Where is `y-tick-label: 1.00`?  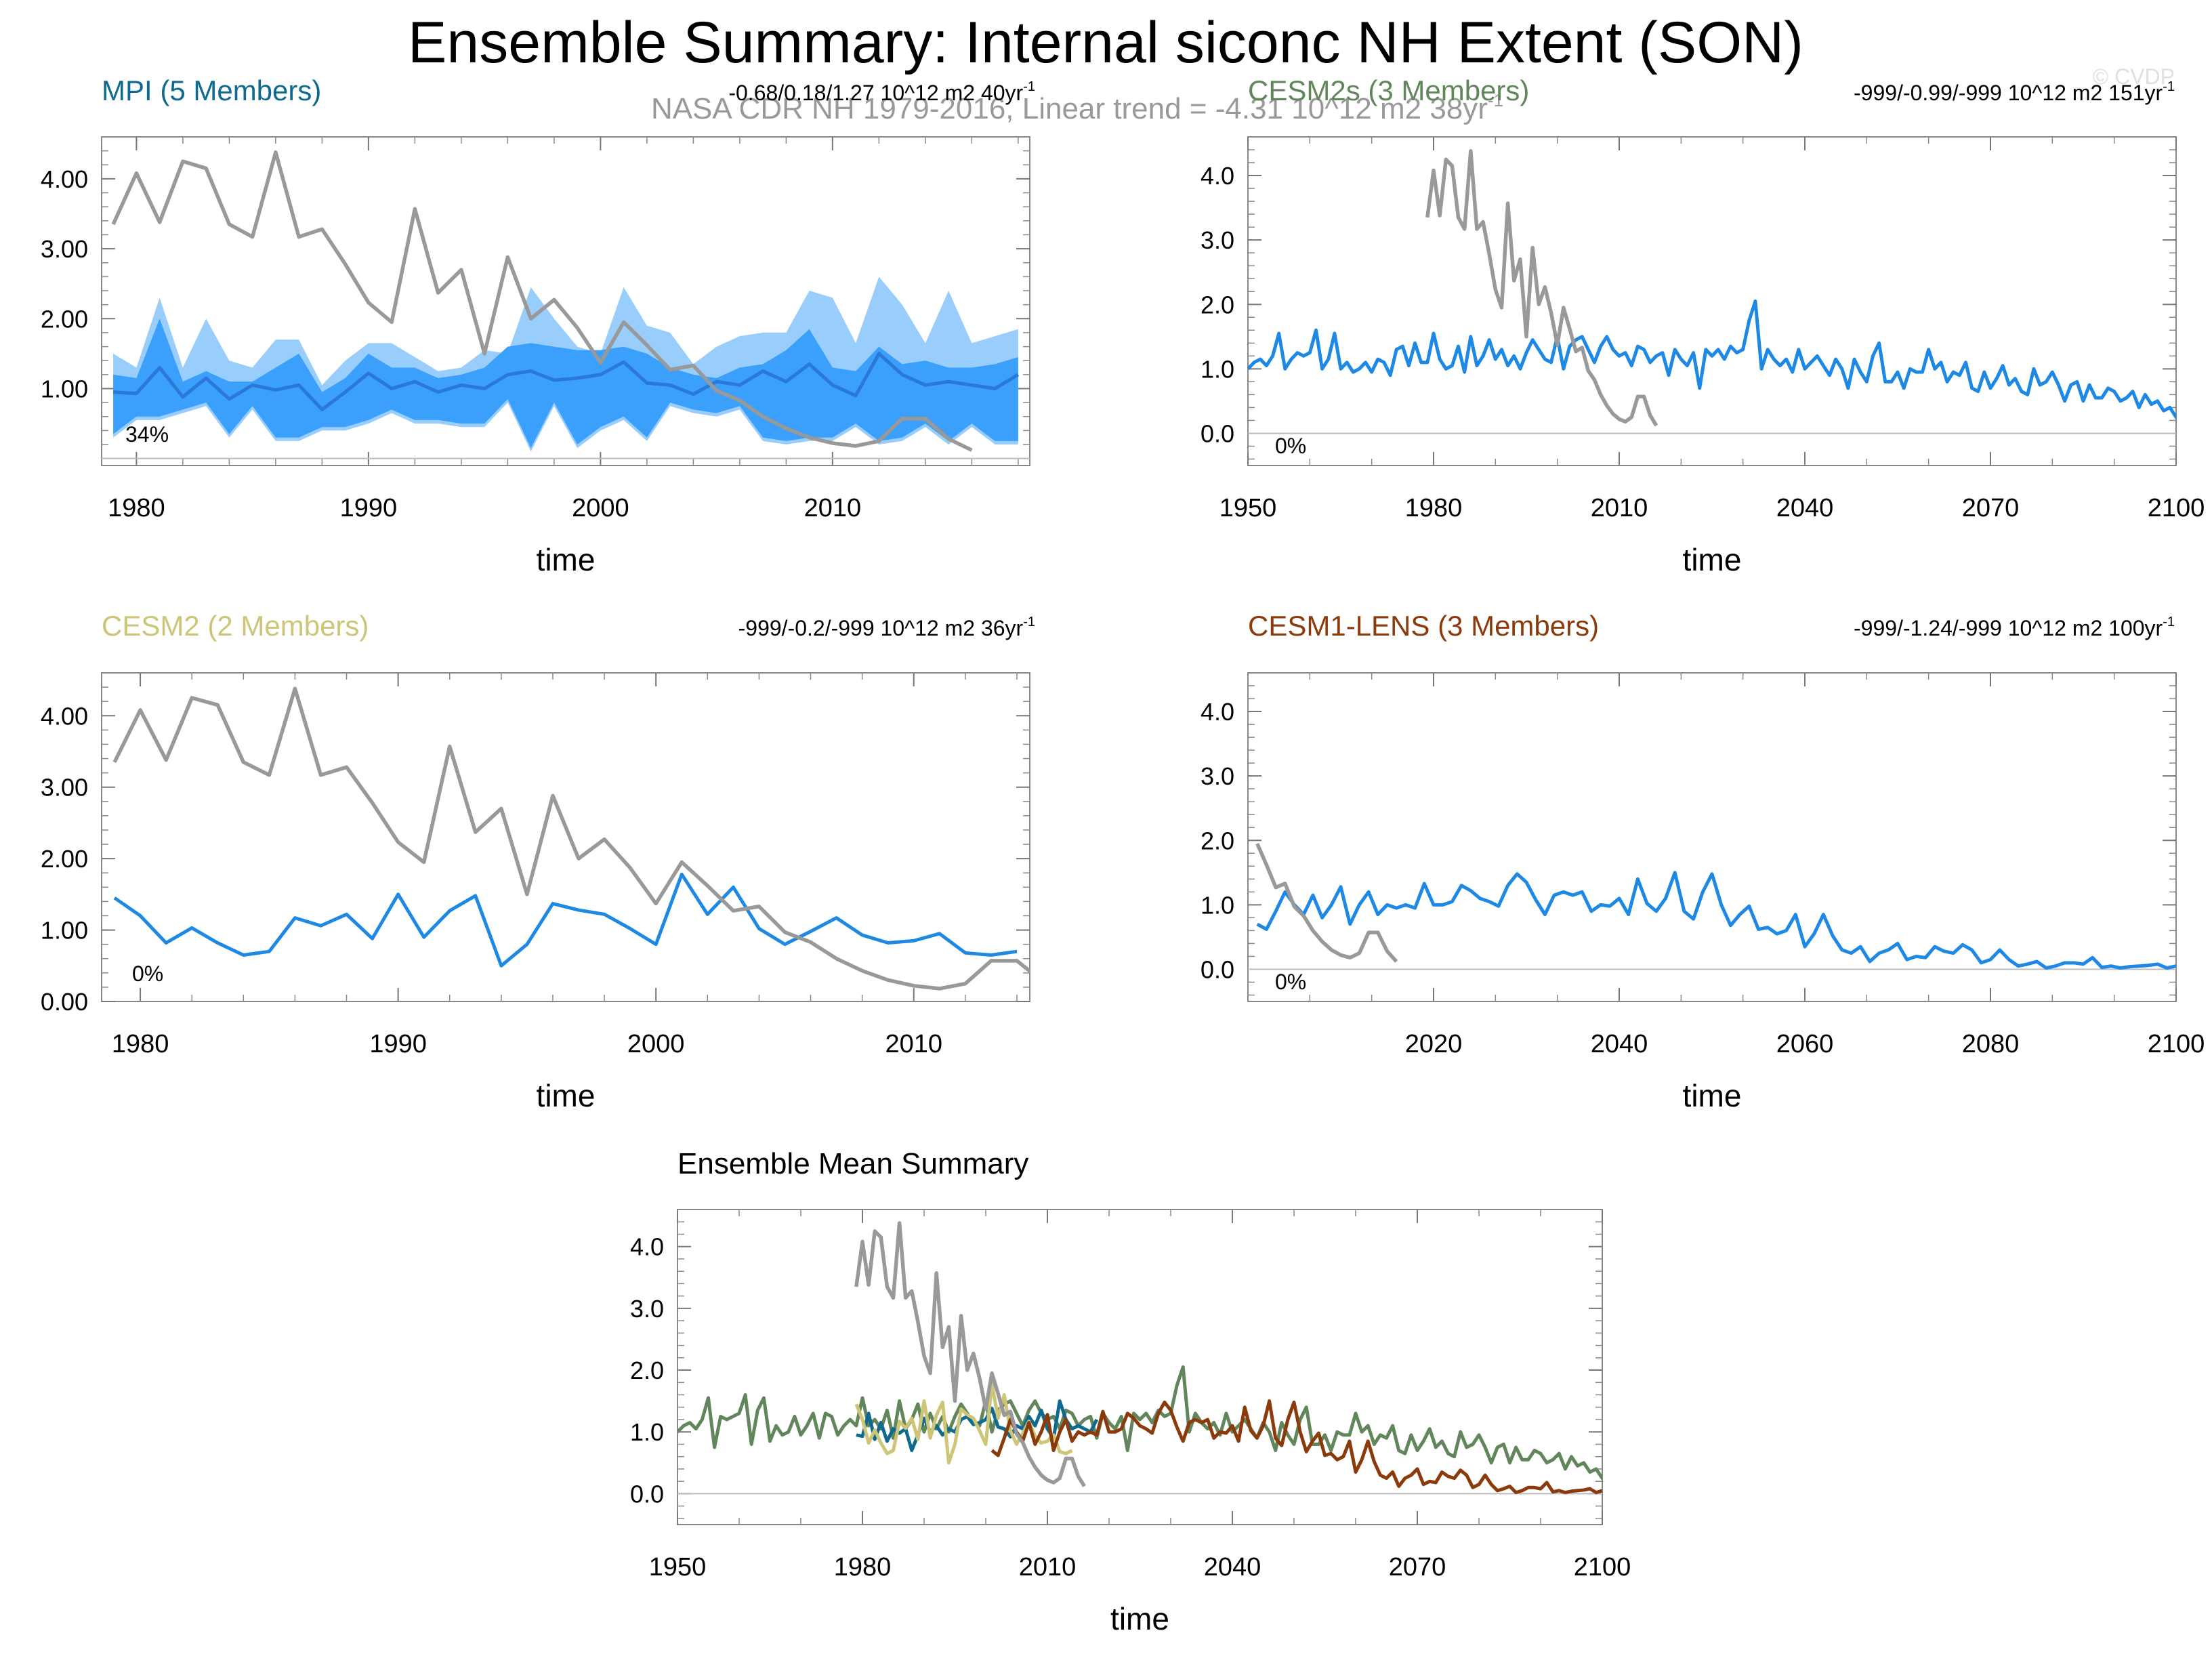
y-tick-label: 1.00 is located at coordinates (64, 931).